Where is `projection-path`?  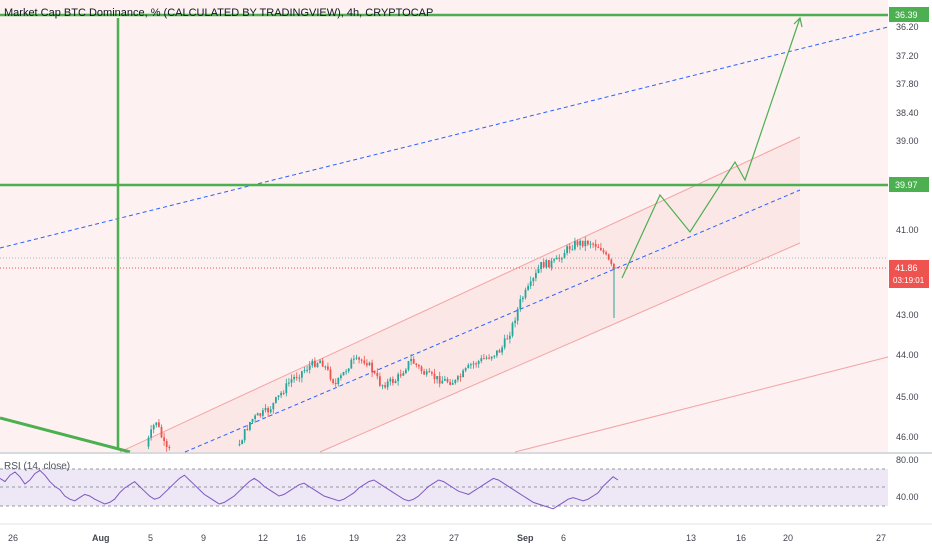
projection-path is located at coordinates (711, 148).